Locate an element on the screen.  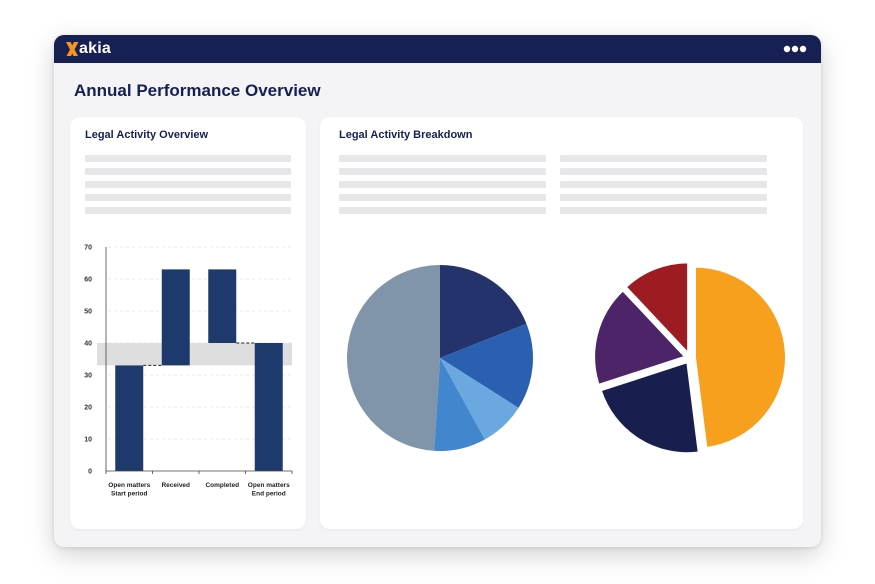
highlight-band is located at coordinates (194, 354).